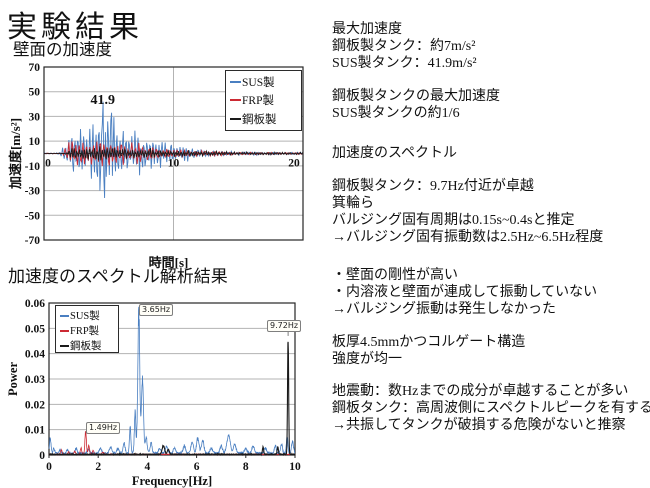 The image size is (650, 488). What do you see at coordinates (103, 428) in the screenshot?
I see `peak-callout: 1.49Hz` at bounding box center [103, 428].